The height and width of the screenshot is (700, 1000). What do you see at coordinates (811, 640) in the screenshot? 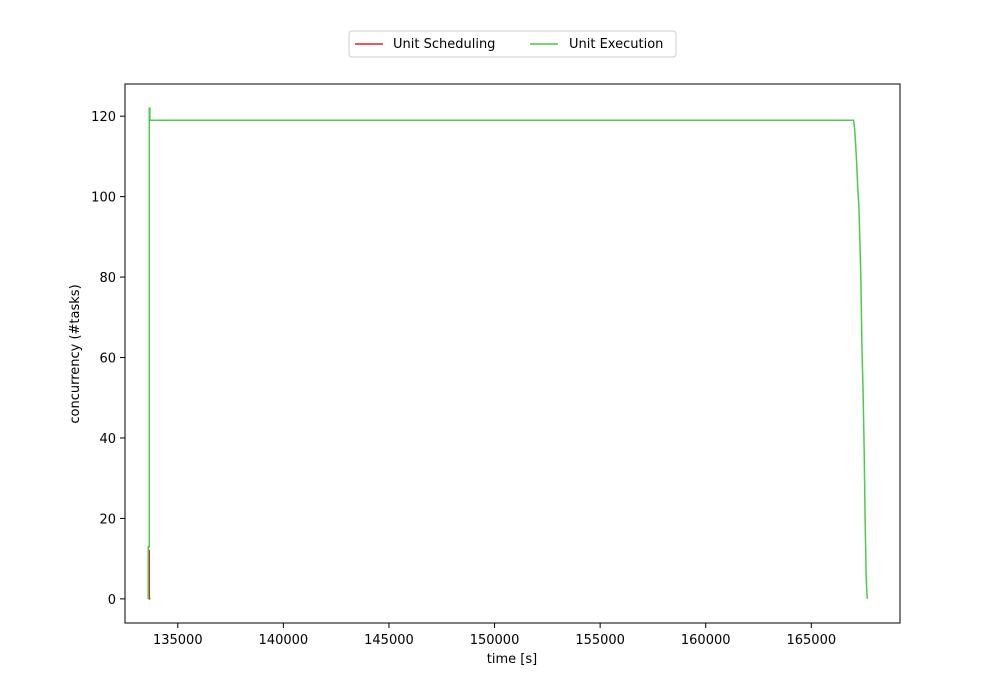
I see `x-tick-label: 165000` at bounding box center [811, 640].